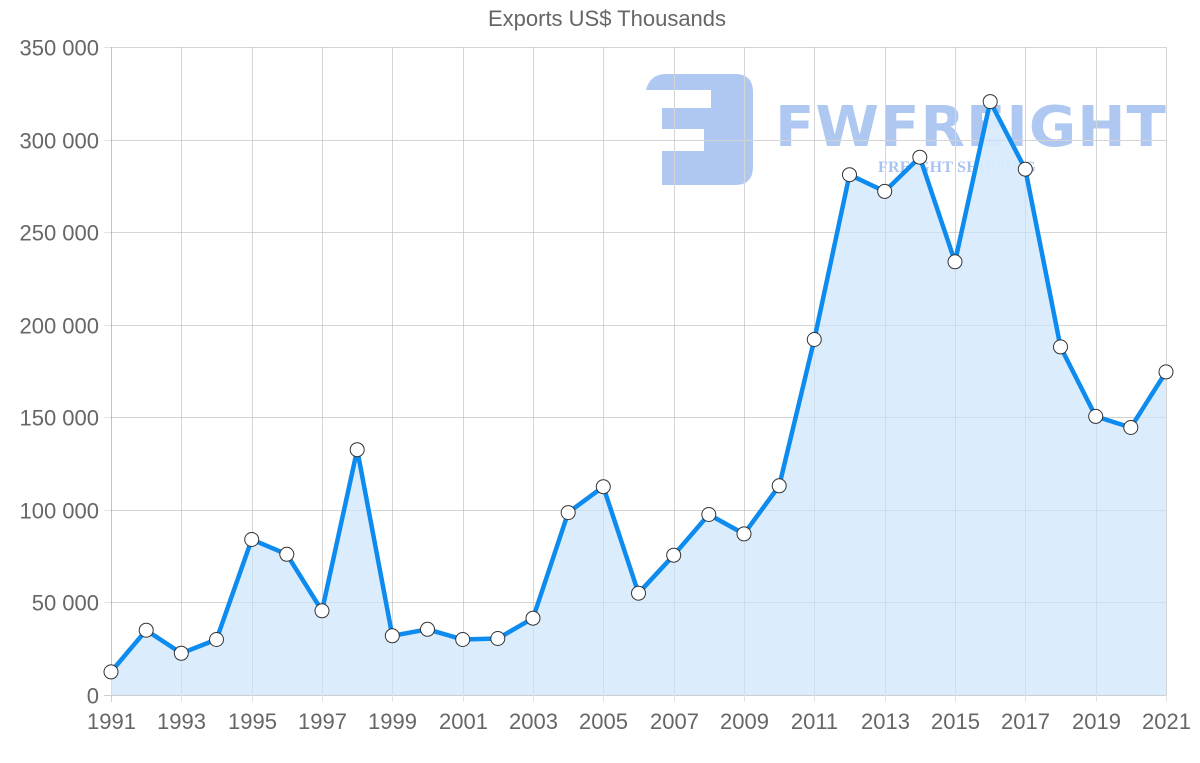 The height and width of the screenshot is (763, 1200). What do you see at coordinates (181, 721) in the screenshot?
I see `x-tick-label: 1993` at bounding box center [181, 721].